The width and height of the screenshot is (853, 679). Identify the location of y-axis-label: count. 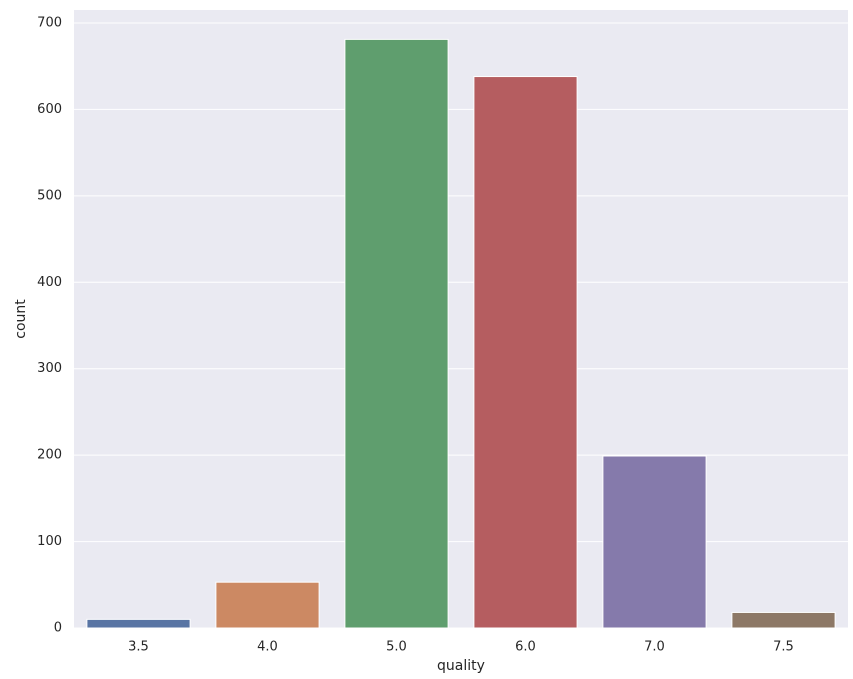
(21, 319).